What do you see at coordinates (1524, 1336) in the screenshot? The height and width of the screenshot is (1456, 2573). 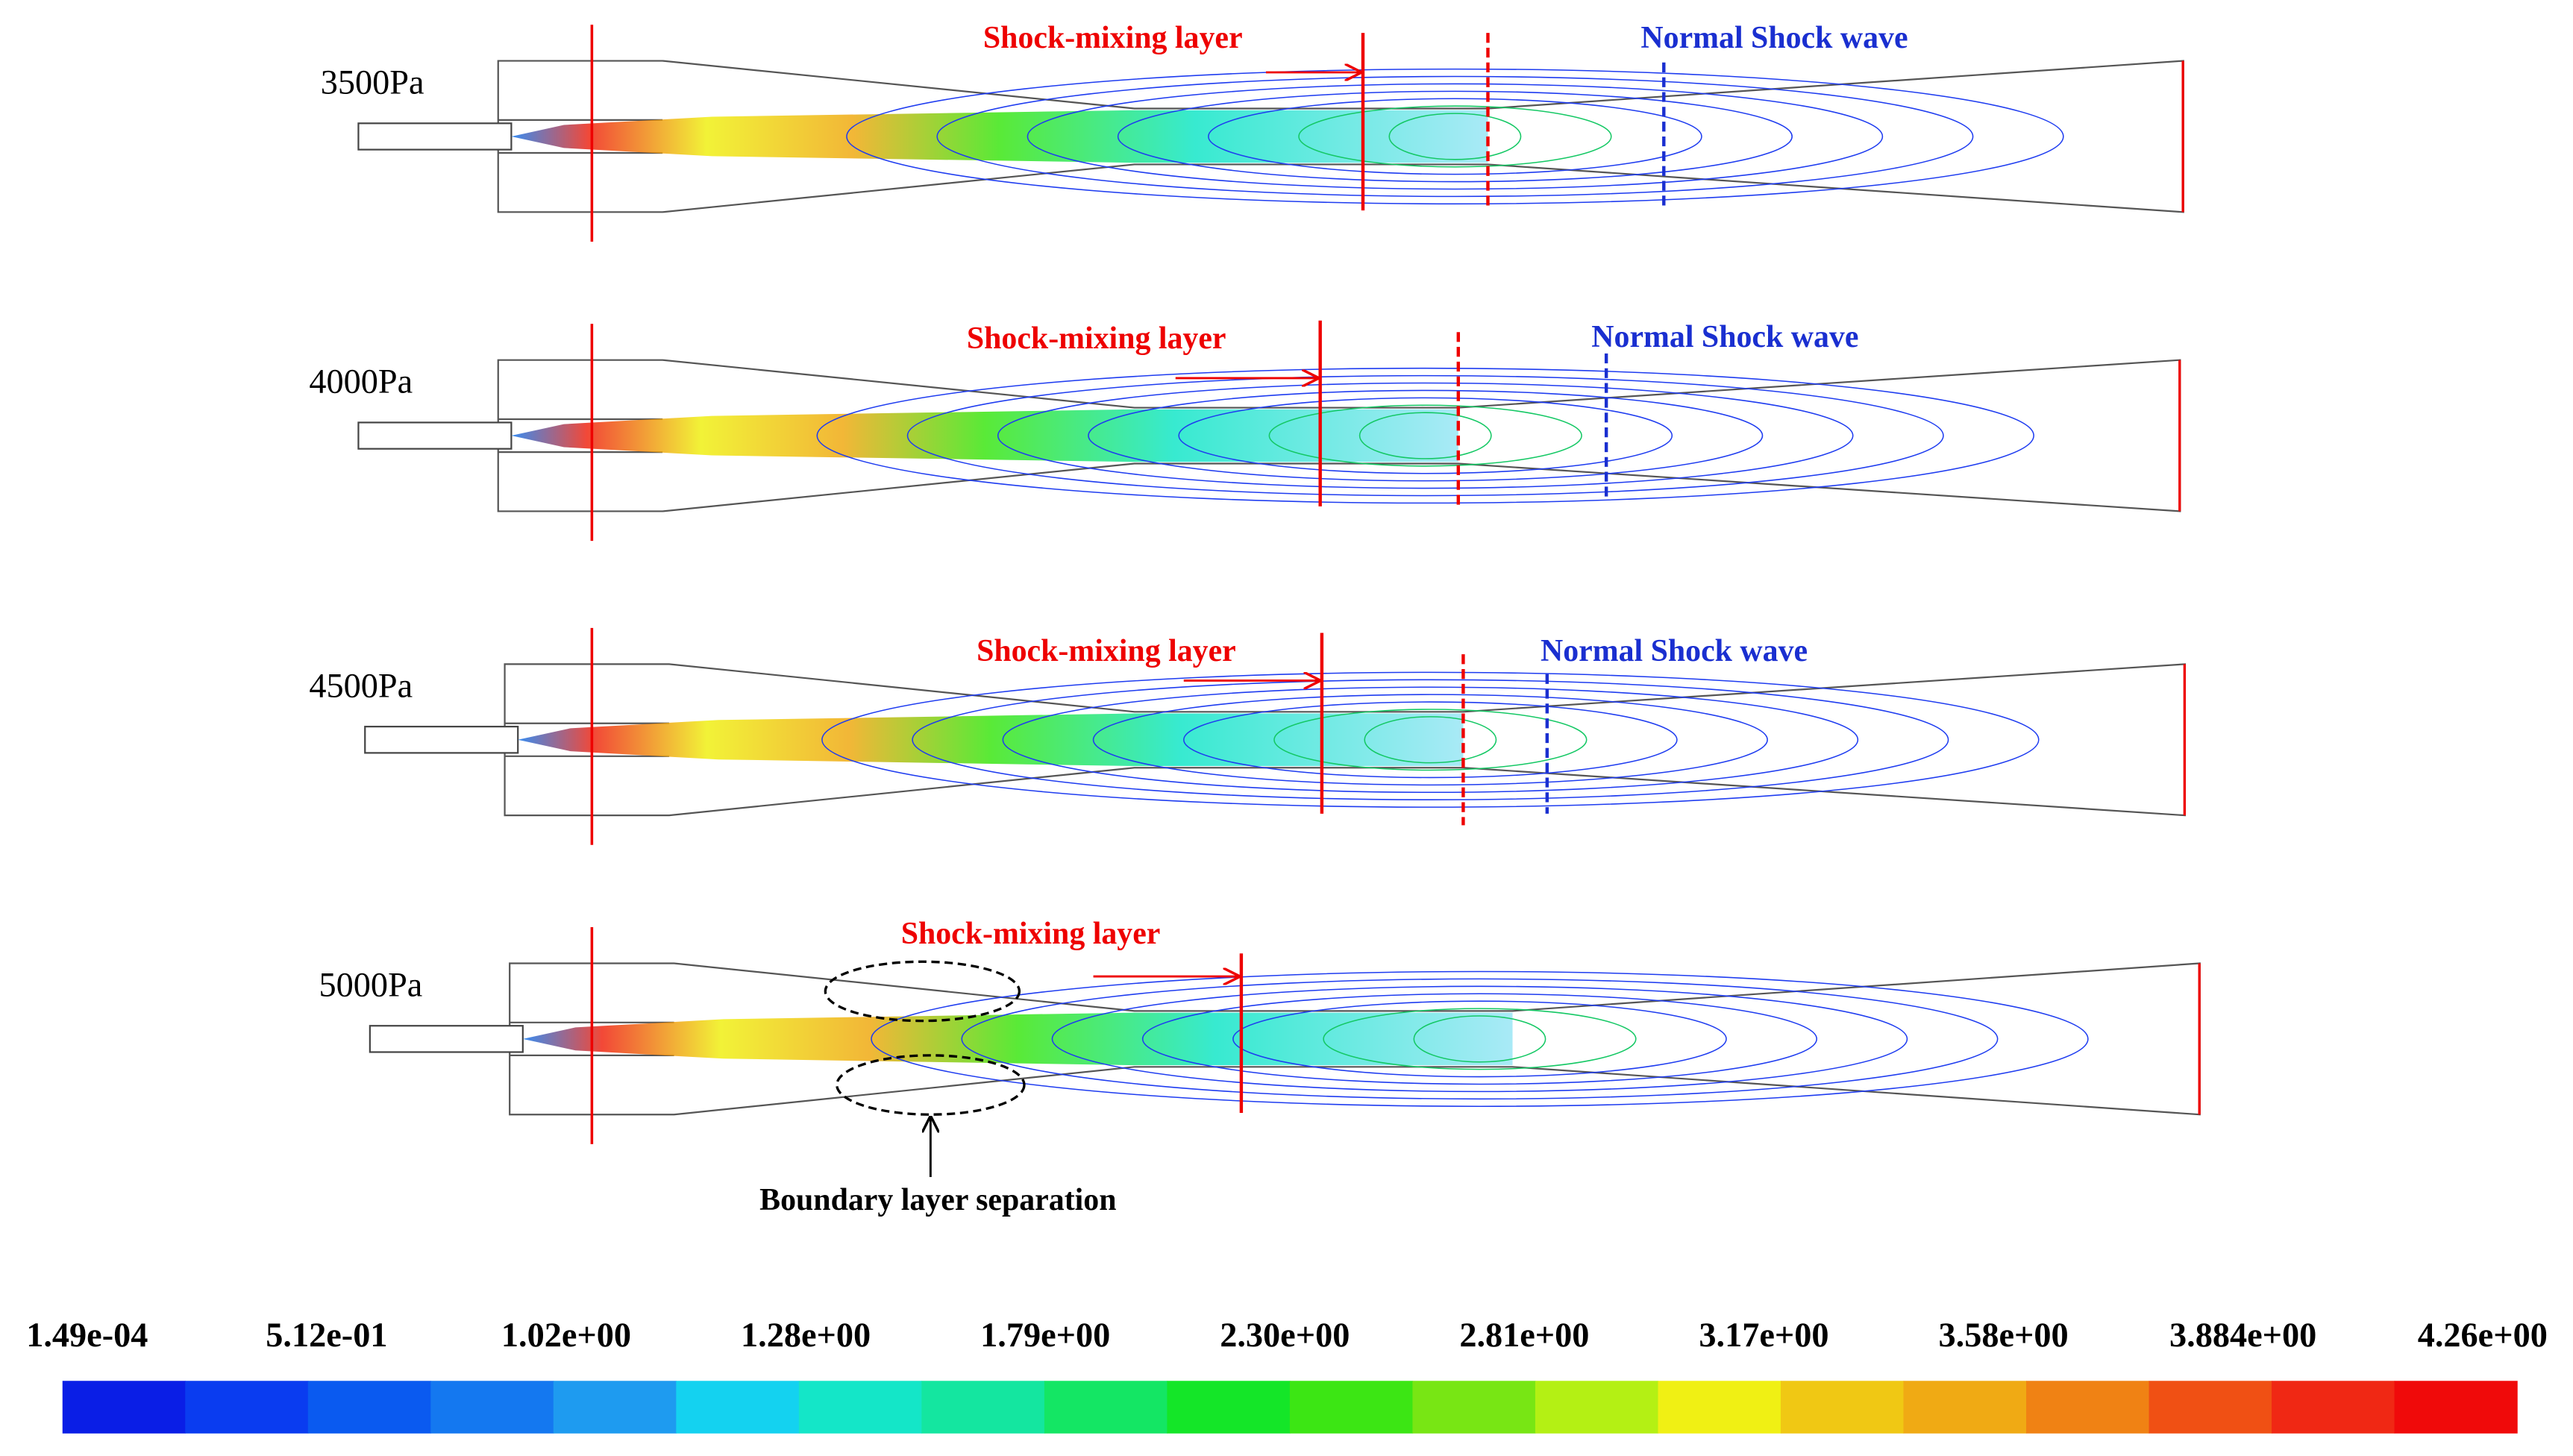 I see `colorbar-label: 2.81e+00` at bounding box center [1524, 1336].